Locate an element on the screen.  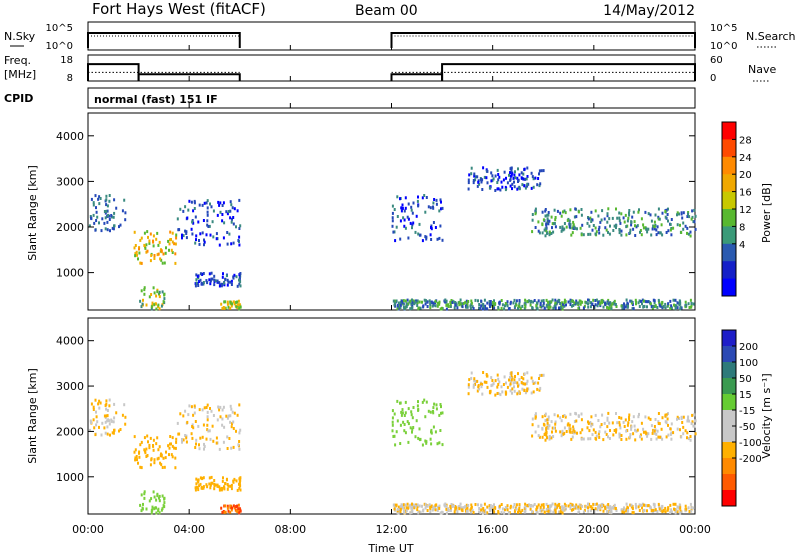
nsky-tick-bottom: 10^0 is located at coordinates (59, 46).